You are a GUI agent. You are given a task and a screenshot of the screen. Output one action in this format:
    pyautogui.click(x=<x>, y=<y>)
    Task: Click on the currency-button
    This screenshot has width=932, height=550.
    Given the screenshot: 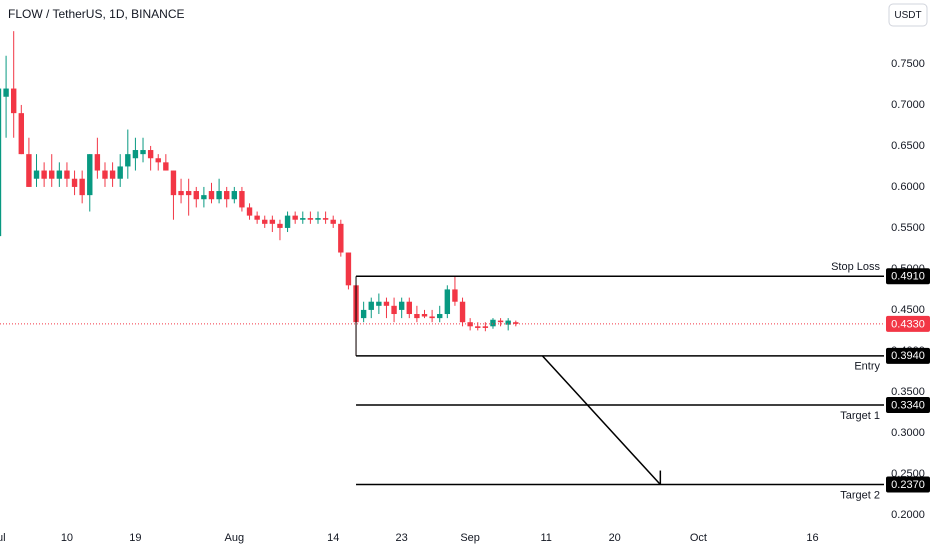 What is the action you would take?
    pyautogui.click(x=908, y=15)
    